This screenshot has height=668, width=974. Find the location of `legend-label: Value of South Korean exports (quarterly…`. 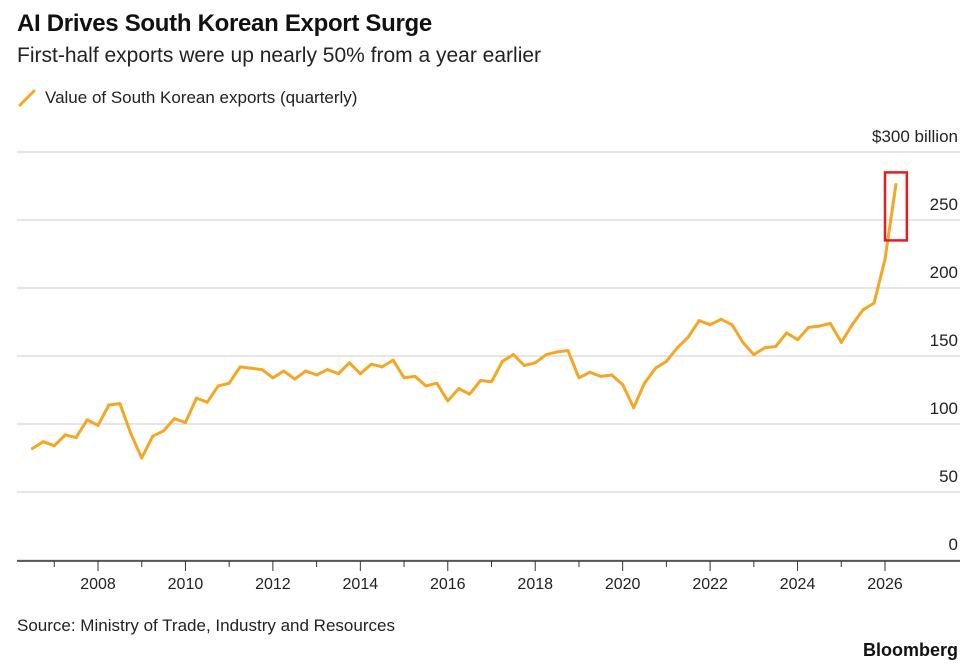

legend-label: Value of South Korean exports (quarterly… is located at coordinates (201, 97).